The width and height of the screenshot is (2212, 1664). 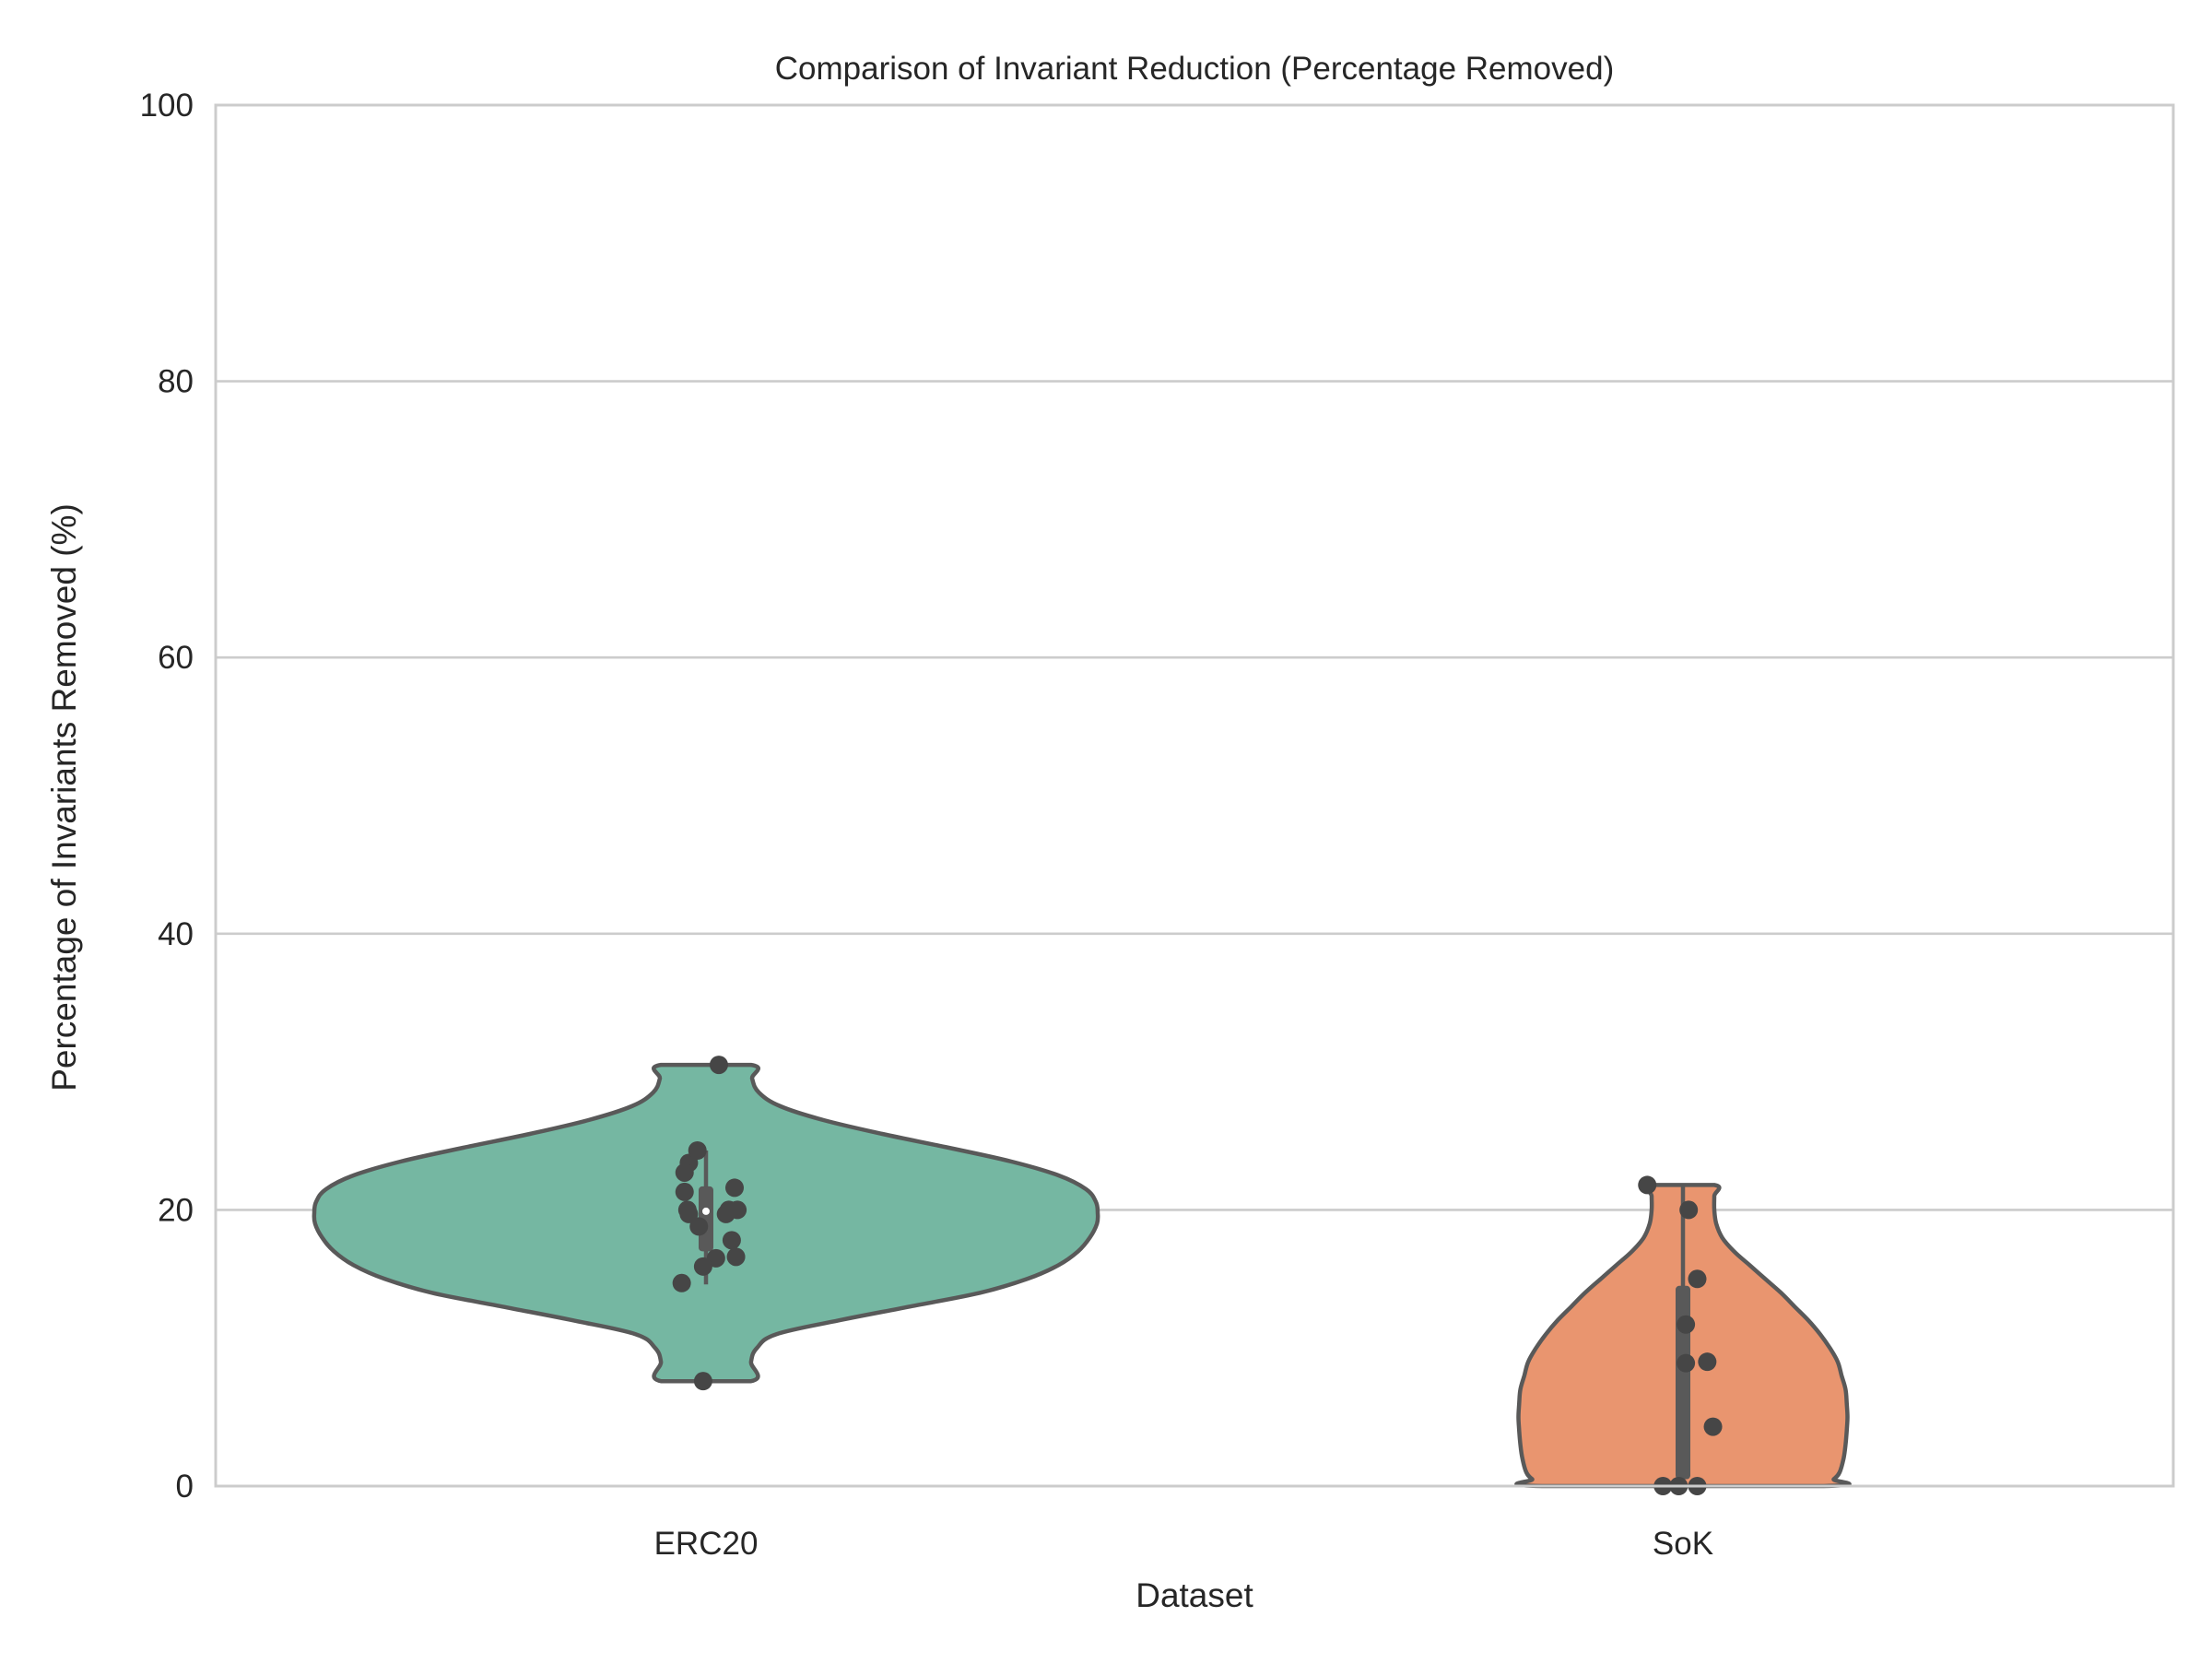 I want to click on iqr-box-erc20, so click(x=706, y=1219).